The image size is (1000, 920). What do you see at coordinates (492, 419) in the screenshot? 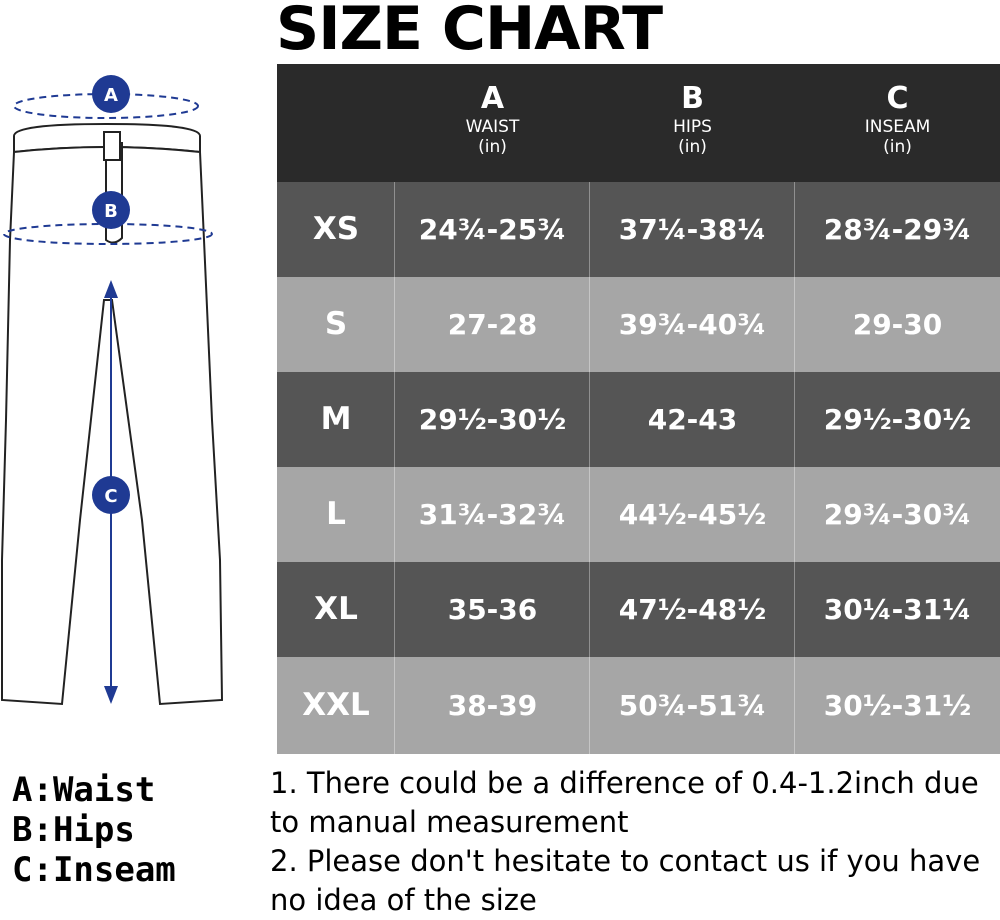
I see `waist-cell: 29½-30½` at bounding box center [492, 419].